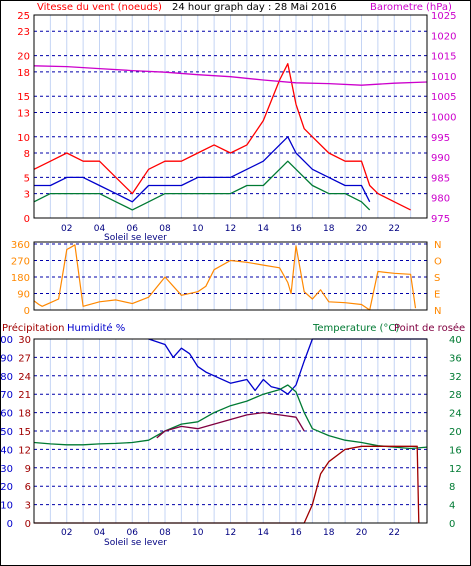  Describe the element at coordinates (440, 178) in the screenshot. I see `pressure-tick-label: 985` at that location.